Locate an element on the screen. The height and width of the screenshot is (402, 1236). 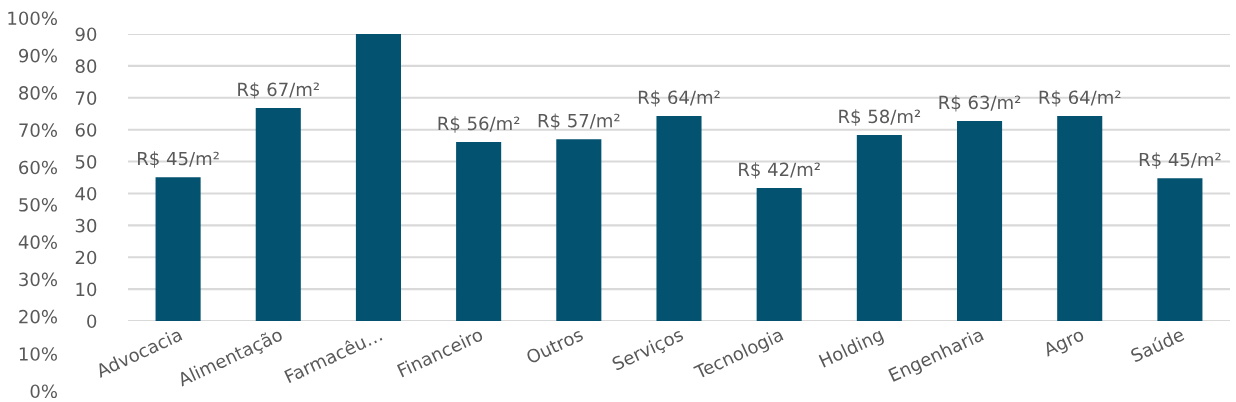
y2-tick-label: 30% is located at coordinates (38, 279).